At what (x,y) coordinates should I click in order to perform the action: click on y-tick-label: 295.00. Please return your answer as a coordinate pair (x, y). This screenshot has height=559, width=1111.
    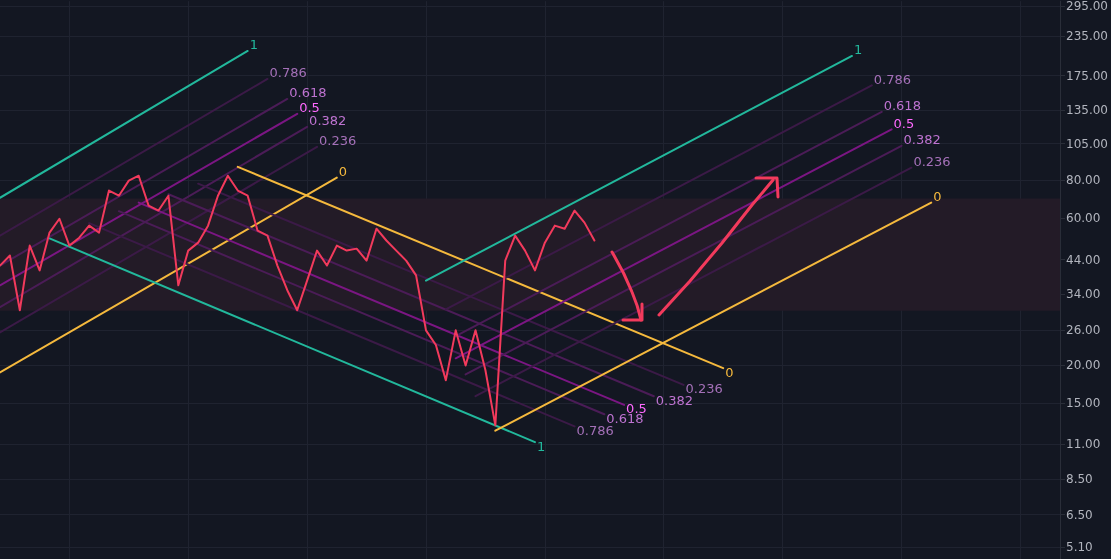
    Looking at the image, I should click on (1087, 6).